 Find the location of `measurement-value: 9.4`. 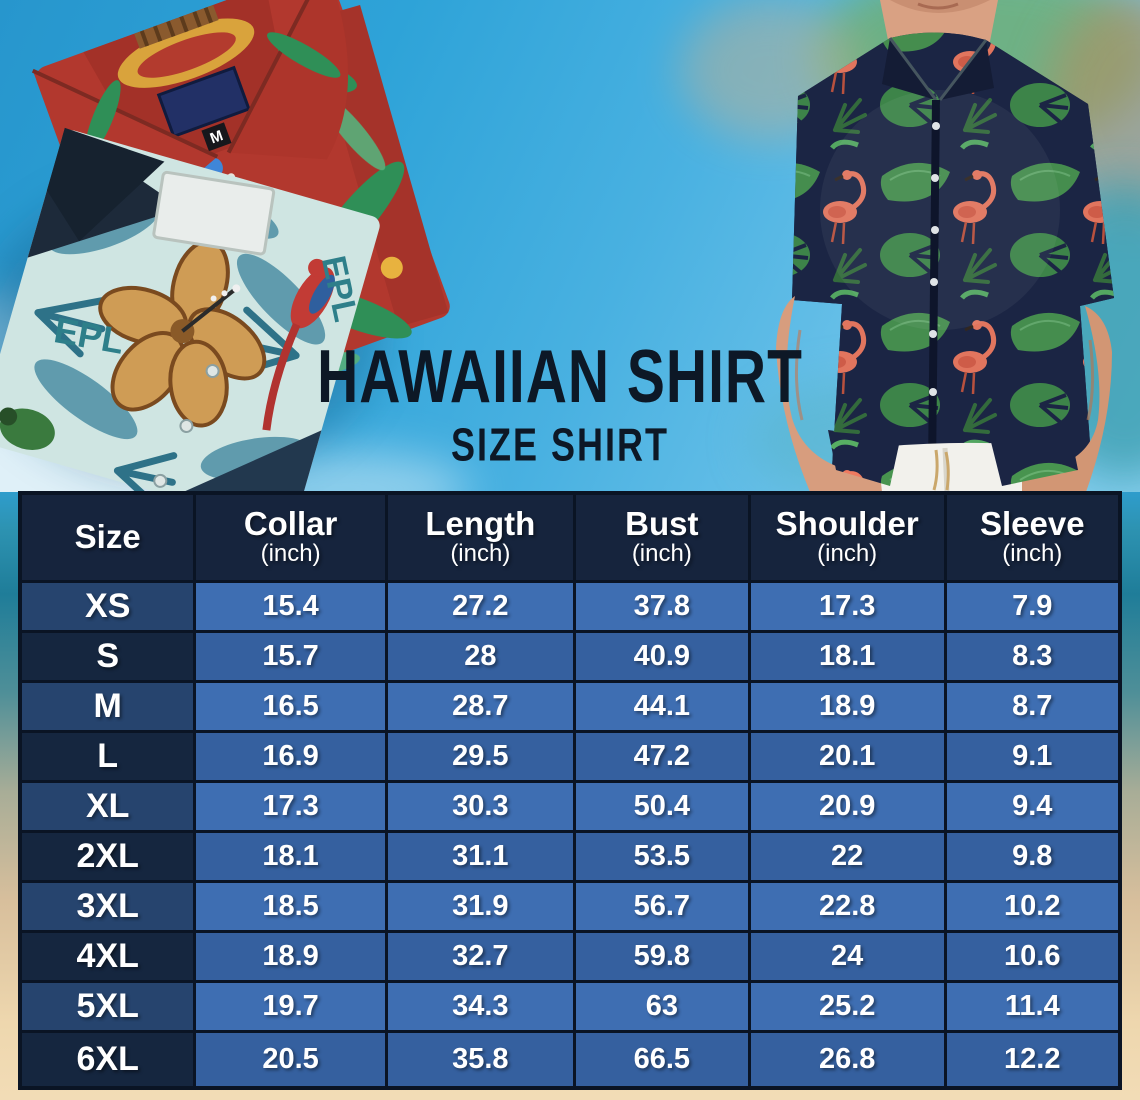

measurement-value: 9.4 is located at coordinates (1032, 806).